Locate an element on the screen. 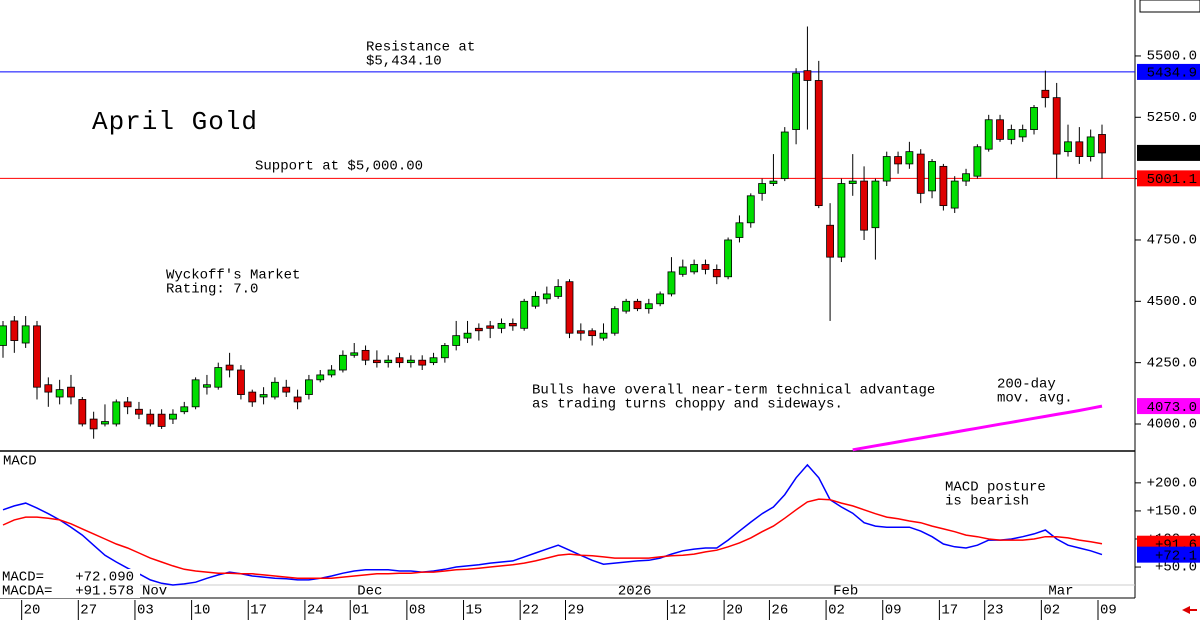 The height and width of the screenshot is (620, 1200). value-box-label: +72.1 is located at coordinates (1176, 556).